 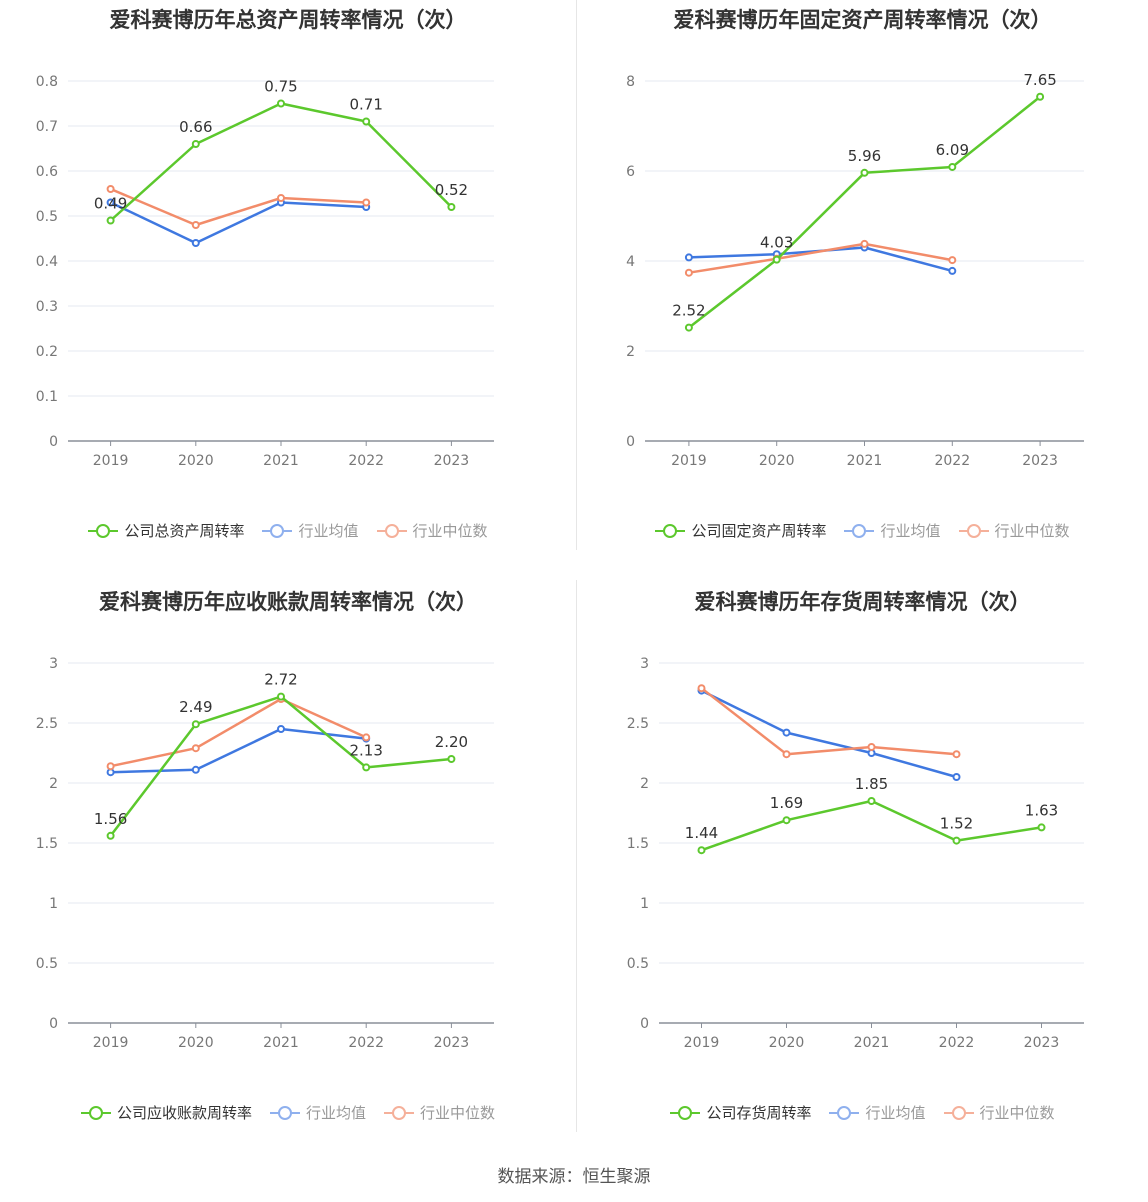 What do you see at coordinates (701, 833) in the screenshot?
I see `data-label: 1.44` at bounding box center [701, 833].